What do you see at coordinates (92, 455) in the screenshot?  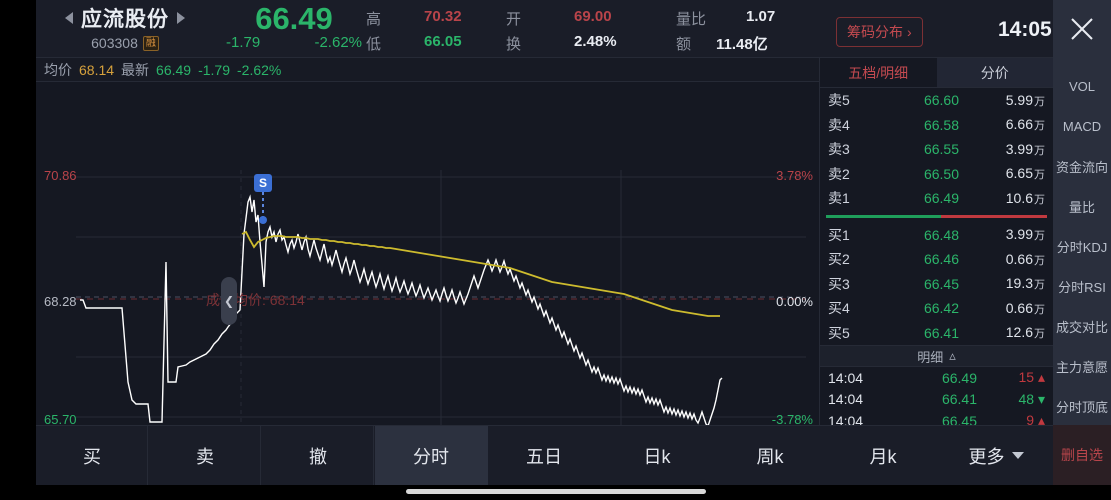 I see `tab-buy: 买` at bounding box center [92, 455].